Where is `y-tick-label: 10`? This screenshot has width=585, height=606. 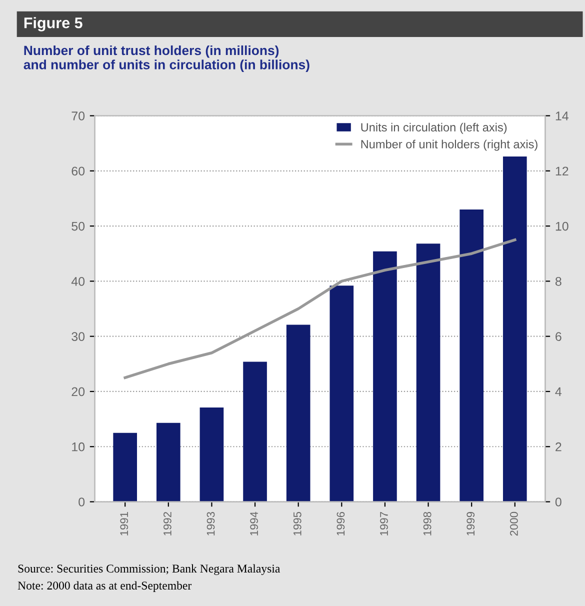 y-tick-label: 10 is located at coordinates (78, 447).